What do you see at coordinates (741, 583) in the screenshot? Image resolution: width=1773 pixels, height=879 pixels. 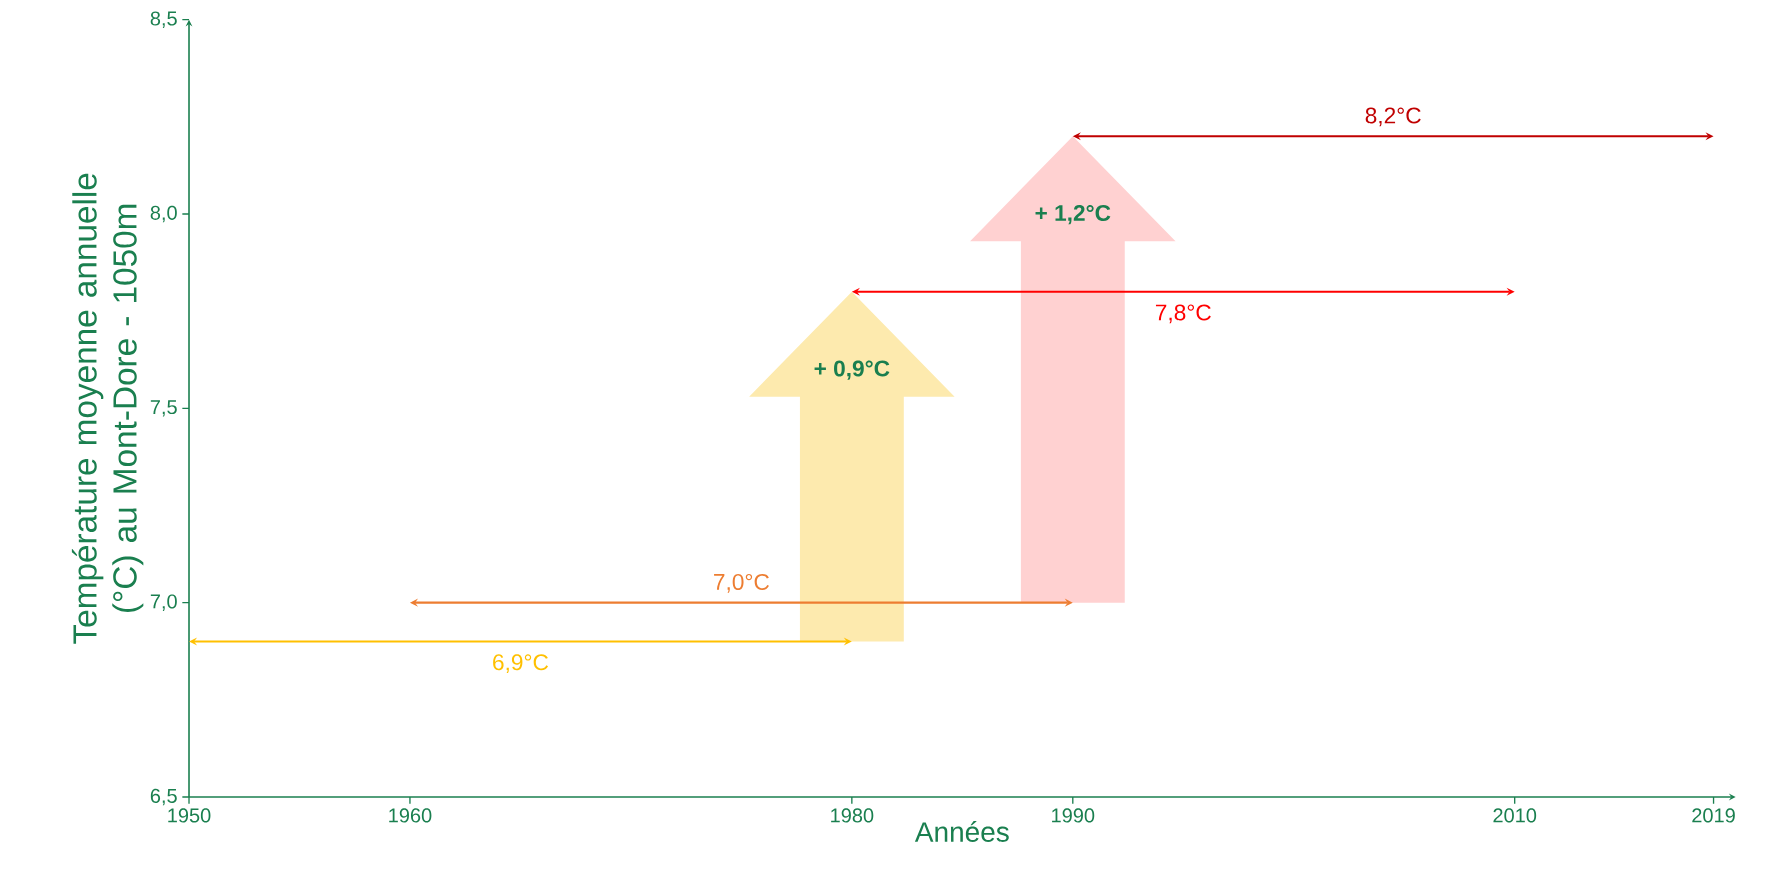 I see `series-label: 7,0°C` at bounding box center [741, 583].